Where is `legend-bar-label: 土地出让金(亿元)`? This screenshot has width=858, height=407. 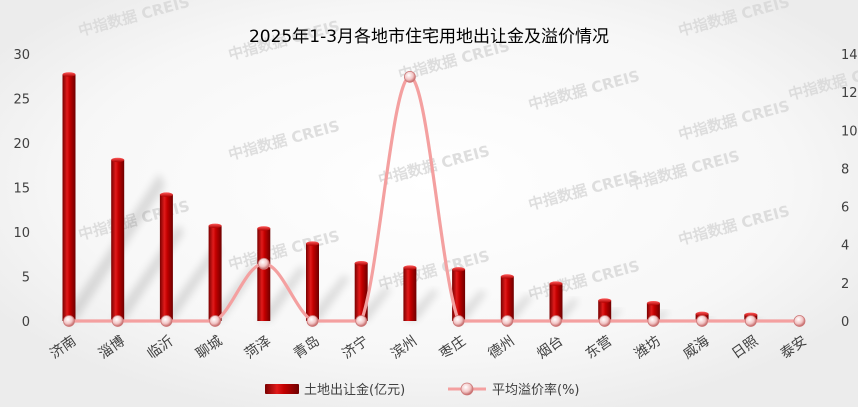 legend-bar-label: 土地出让金(亿元) is located at coordinates (354, 390).